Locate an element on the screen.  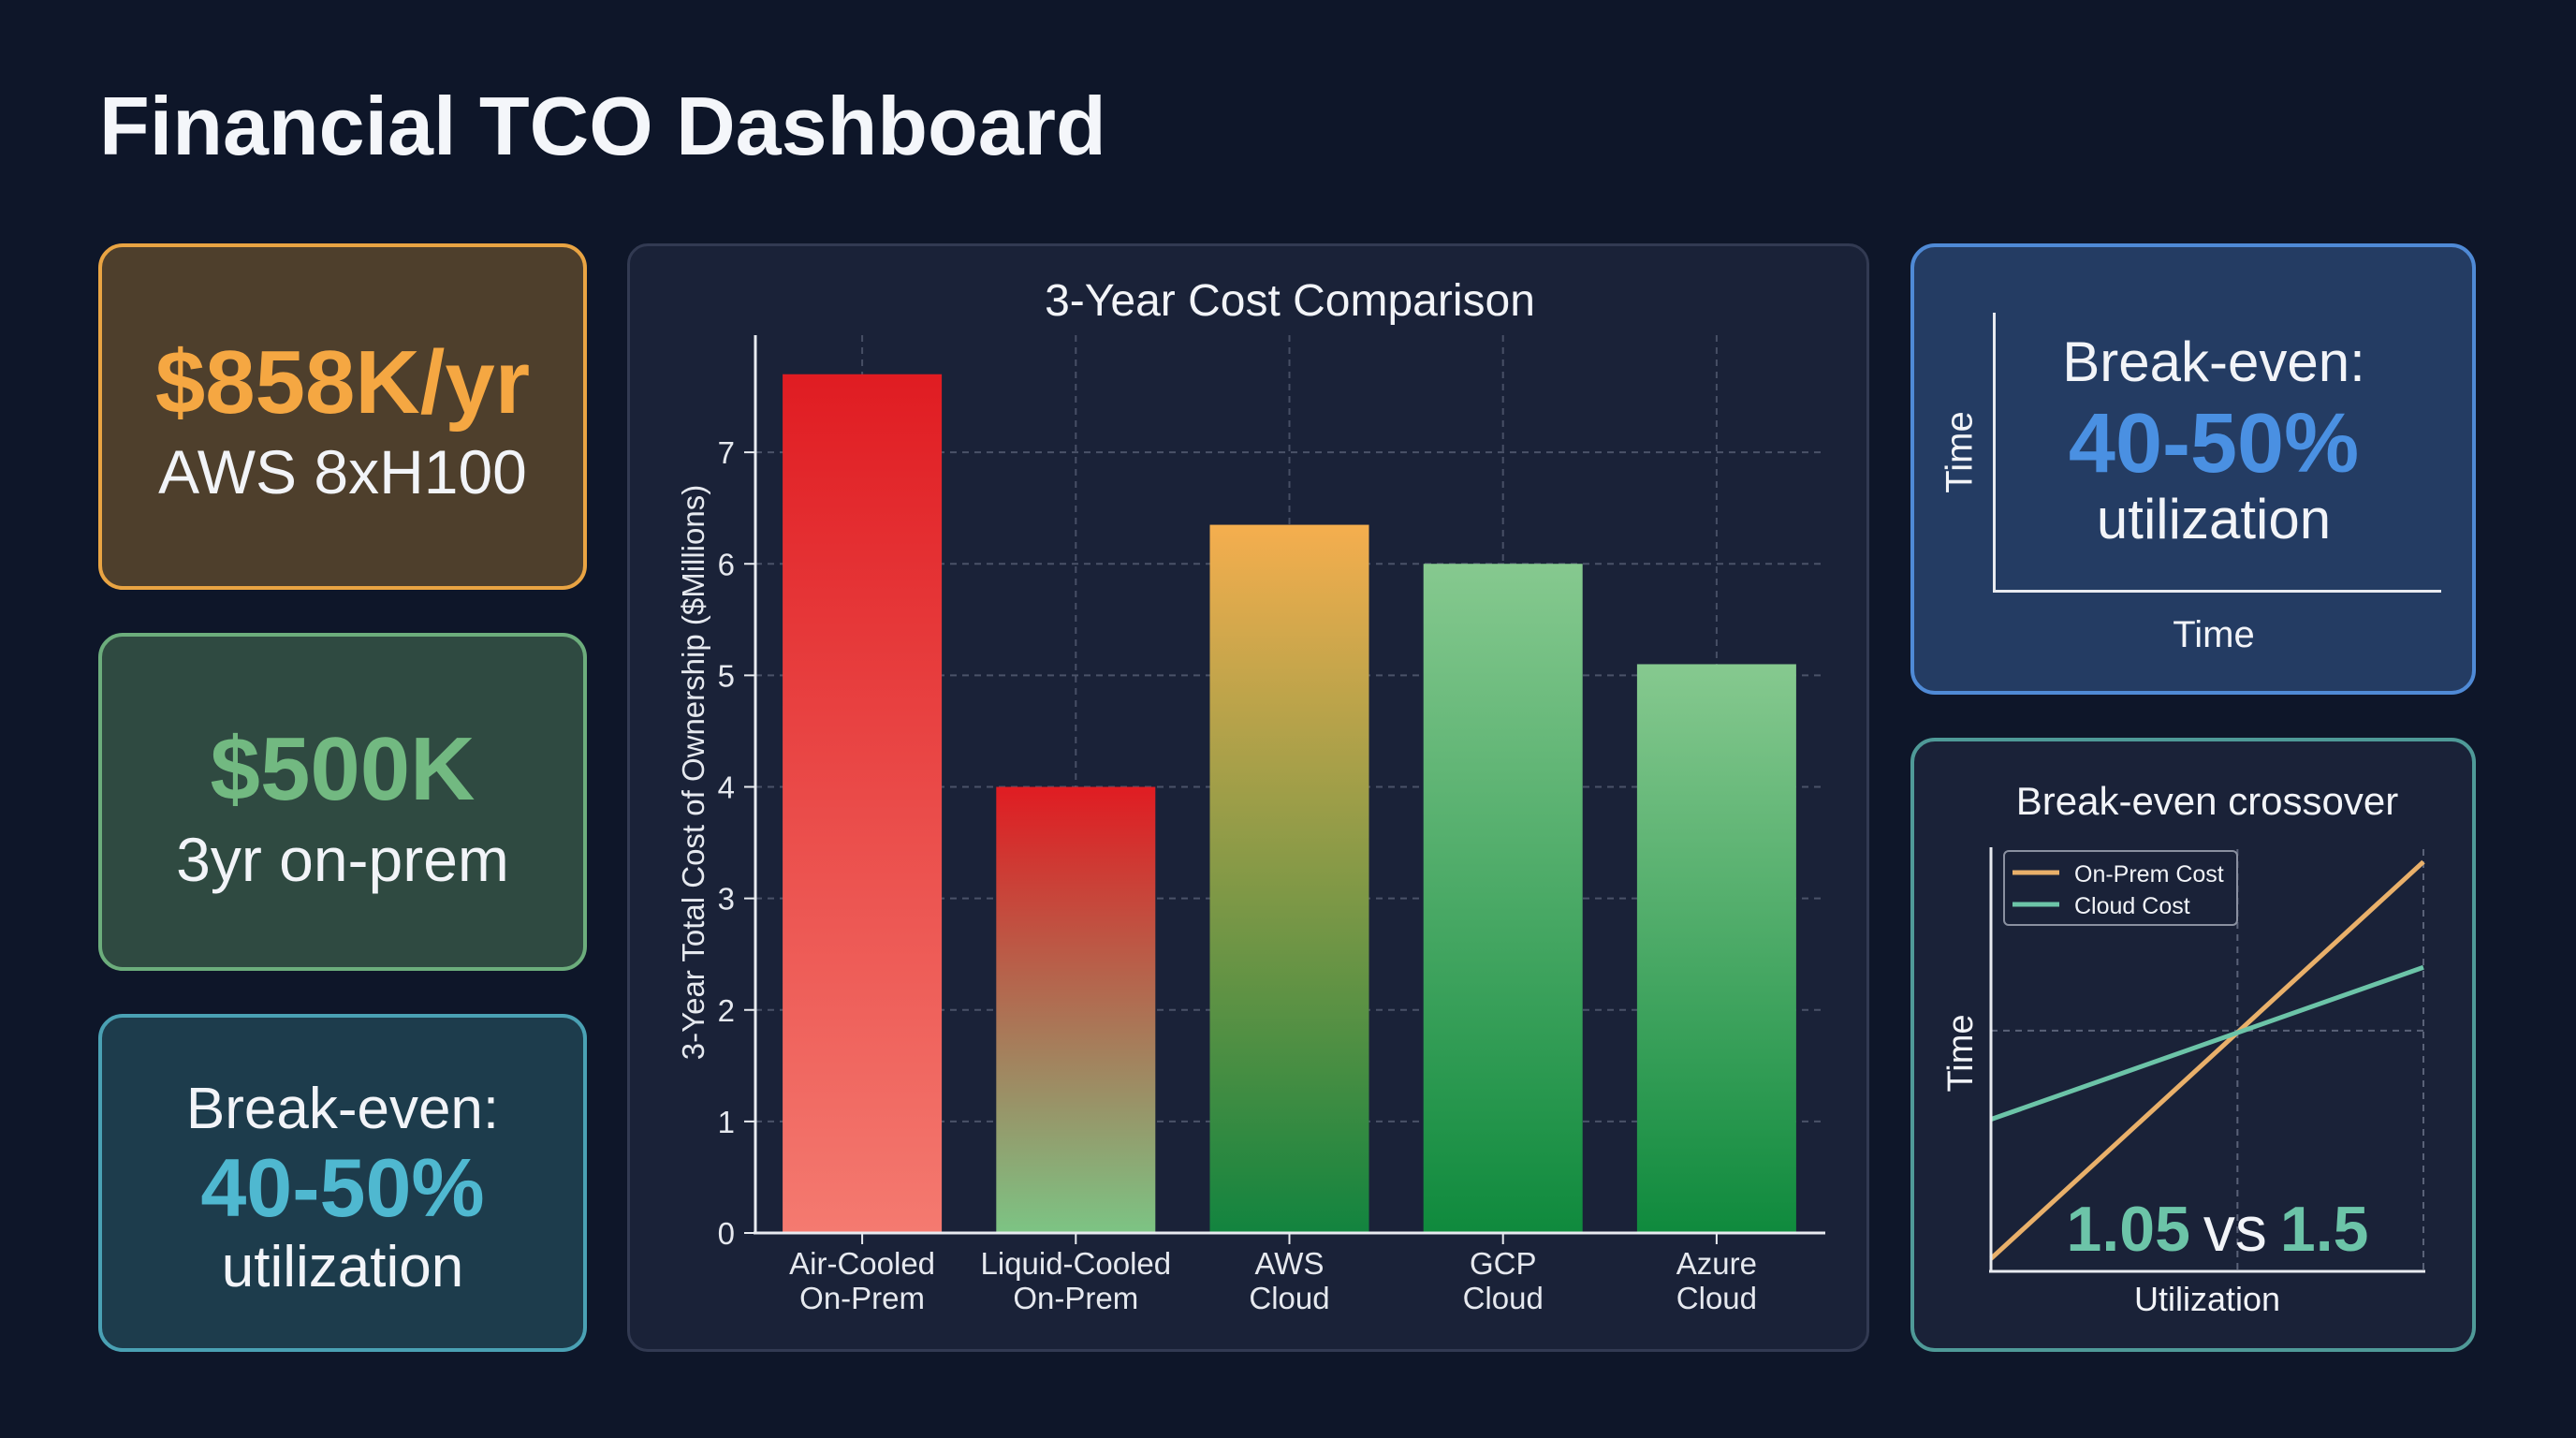
x-axis-label: Time is located at coordinates (2214, 634).